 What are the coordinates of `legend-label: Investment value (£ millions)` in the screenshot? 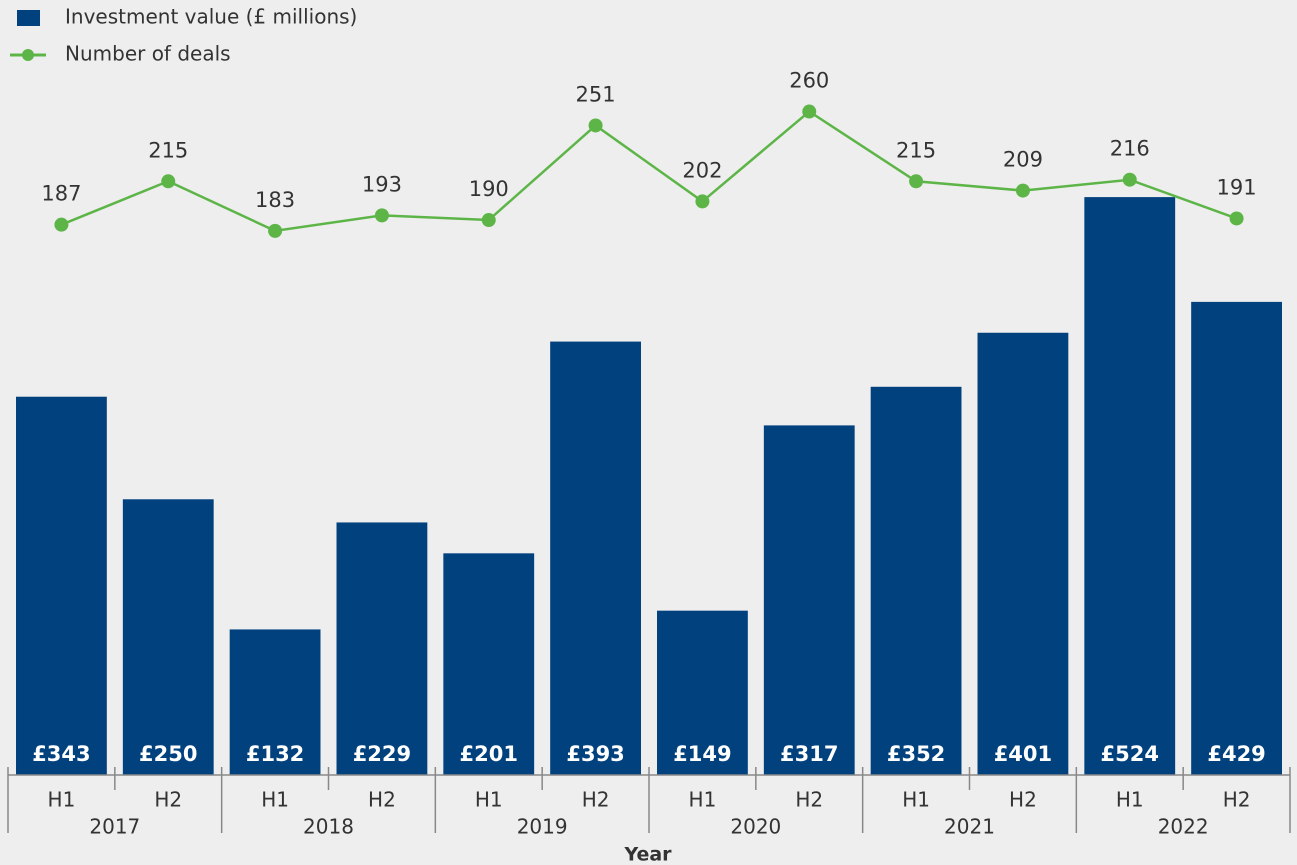 It's located at (211, 17).